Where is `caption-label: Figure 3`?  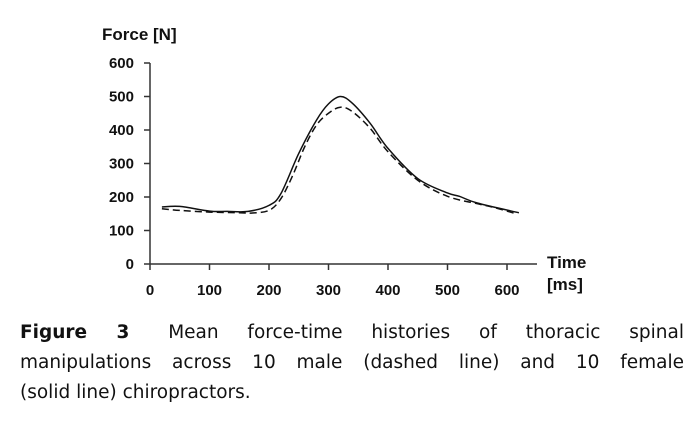 caption-label: Figure 3 is located at coordinates (75, 332).